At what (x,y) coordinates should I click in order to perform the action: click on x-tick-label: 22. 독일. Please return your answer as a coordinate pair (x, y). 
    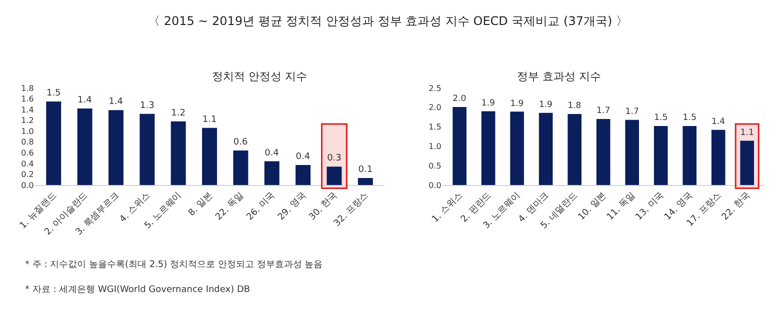
    Looking at the image, I should click on (230, 206).